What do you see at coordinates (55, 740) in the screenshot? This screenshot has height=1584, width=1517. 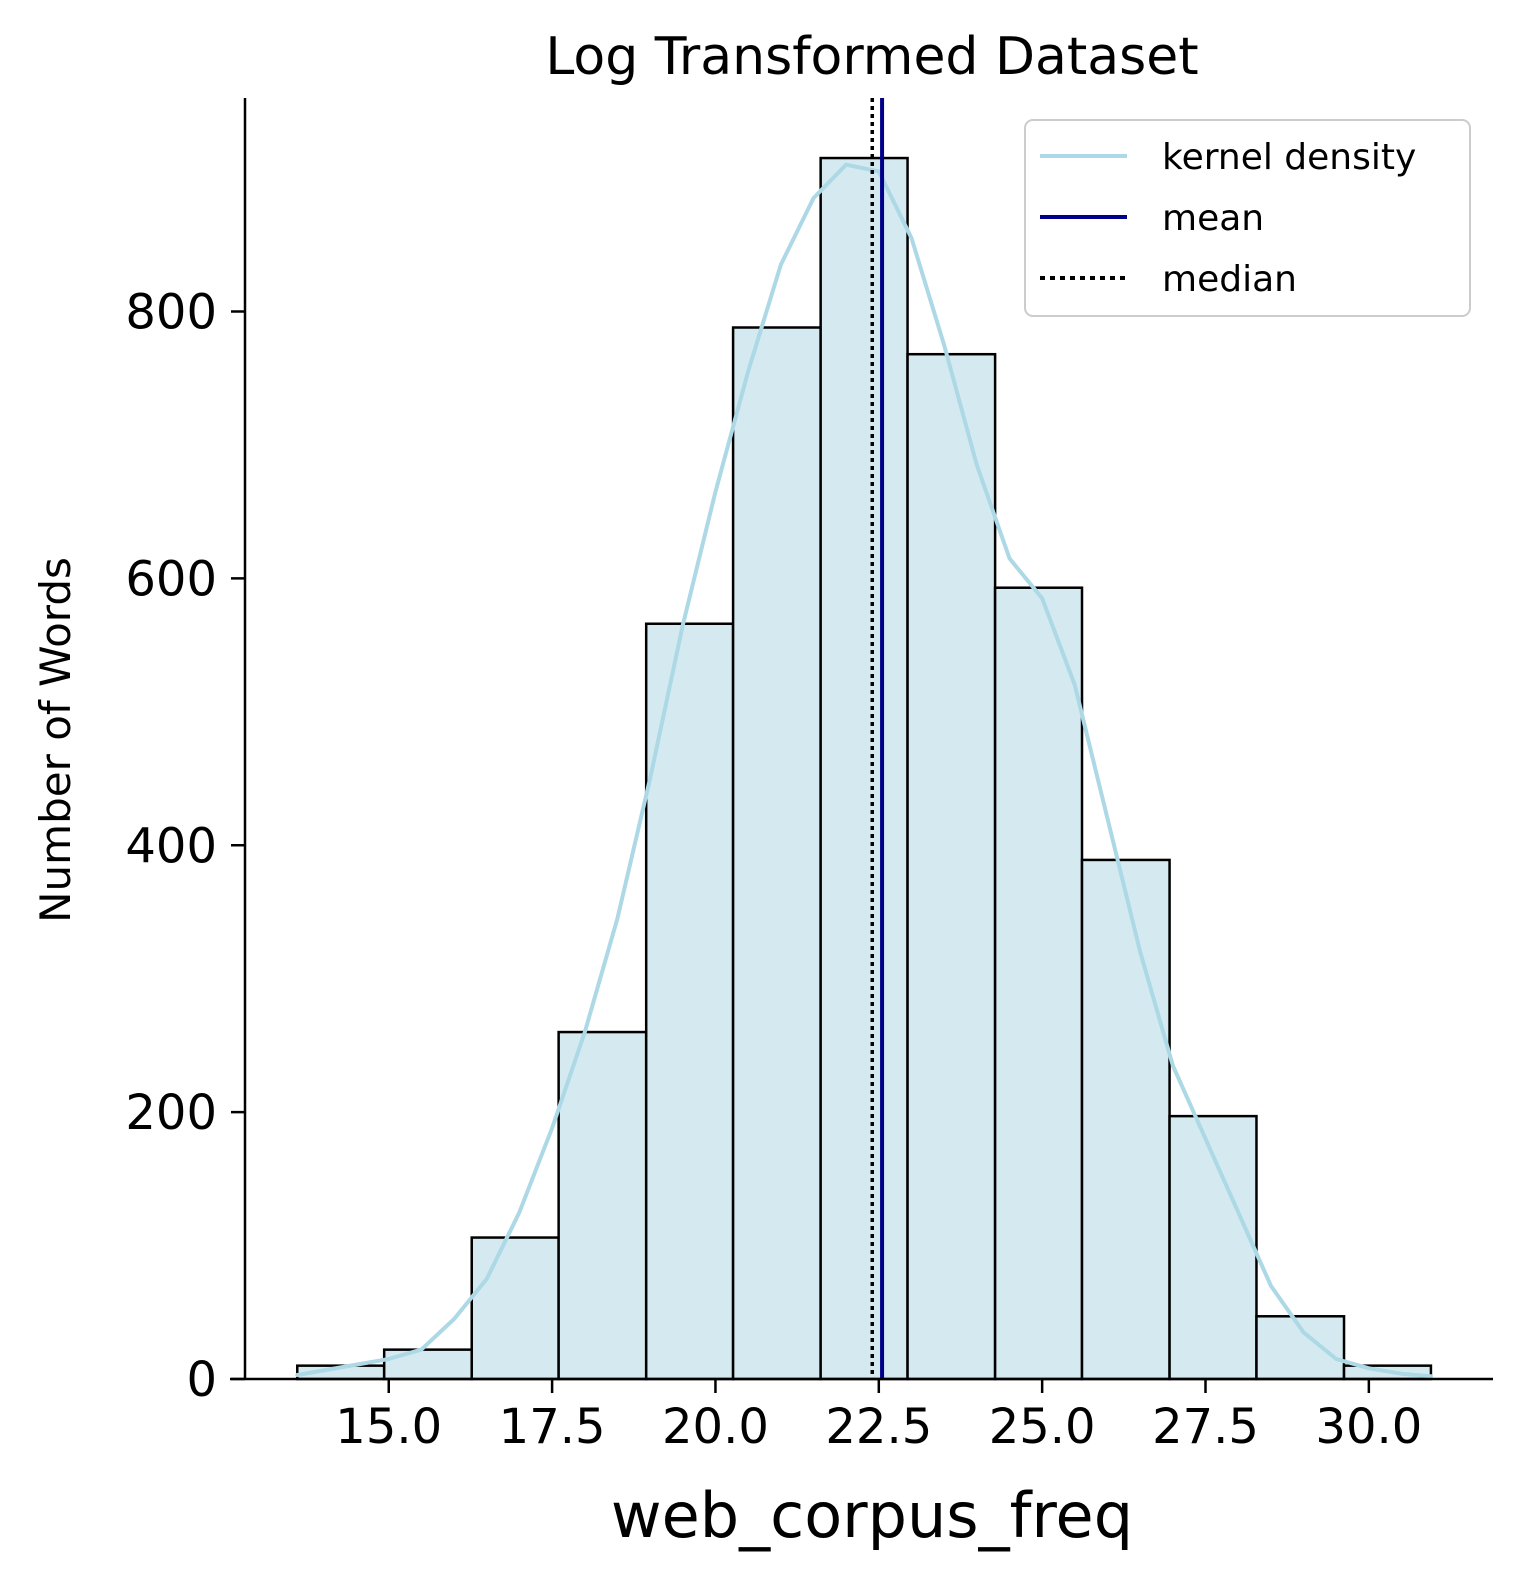 I see `y-axis-label: Number of Words` at bounding box center [55, 740].